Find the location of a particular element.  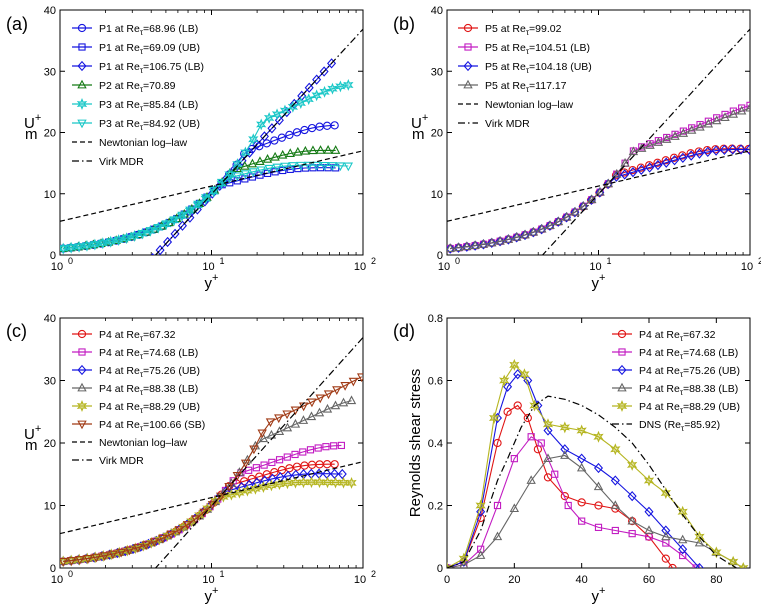

x-tick-exponent: 2 is located at coordinates (759, 261).